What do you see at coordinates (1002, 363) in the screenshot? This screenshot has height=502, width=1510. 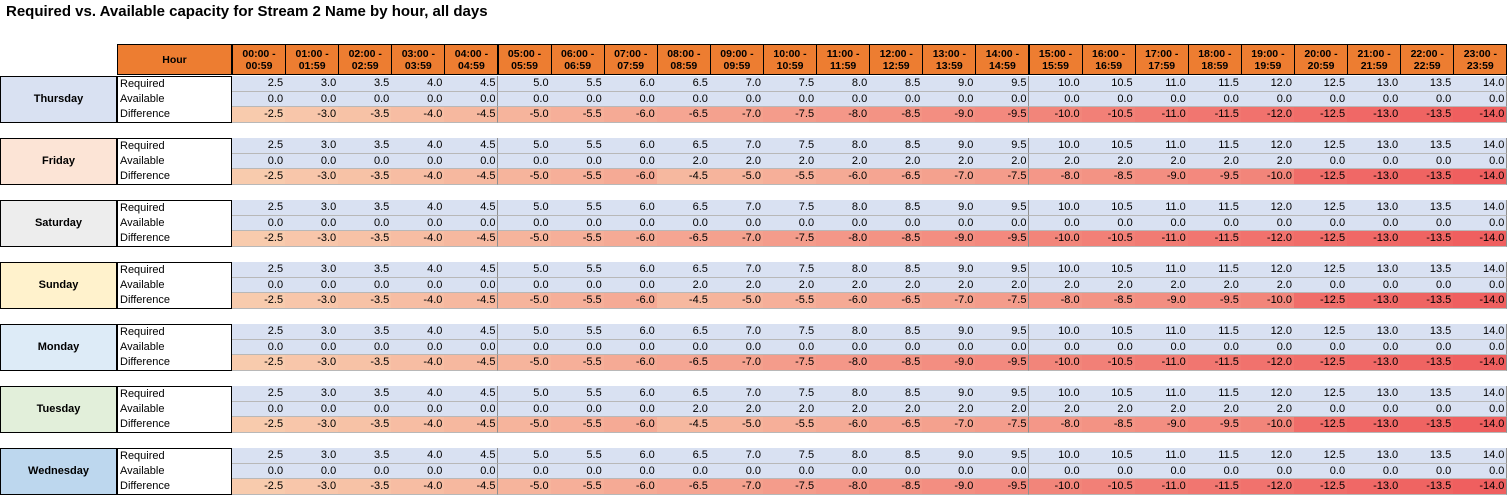 I see `difference-value-cell: -9.5` at bounding box center [1002, 363].